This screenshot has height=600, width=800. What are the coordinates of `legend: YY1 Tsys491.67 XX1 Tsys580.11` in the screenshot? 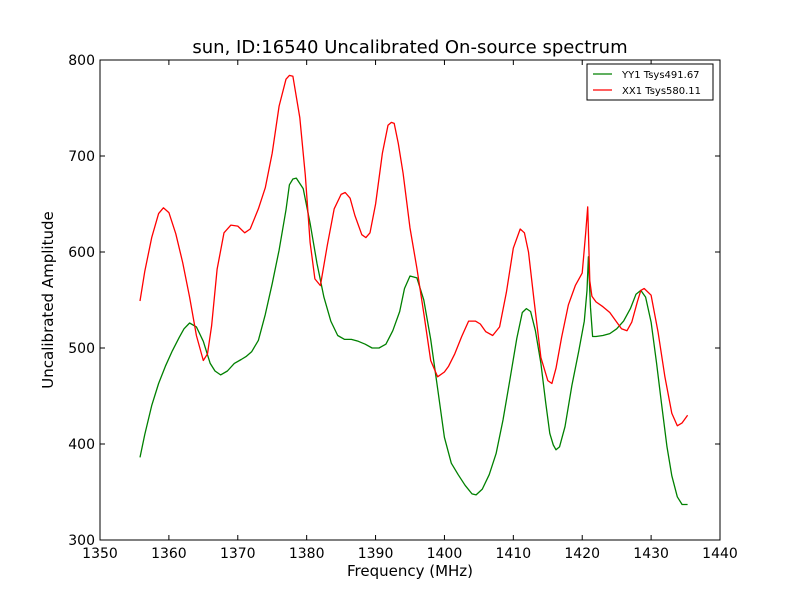 It's located at (650, 82).